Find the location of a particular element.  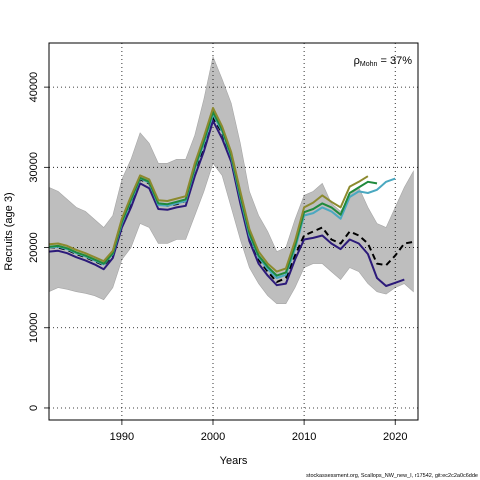

mohn-rho-subscript: Mohn is located at coordinates (369, 64).